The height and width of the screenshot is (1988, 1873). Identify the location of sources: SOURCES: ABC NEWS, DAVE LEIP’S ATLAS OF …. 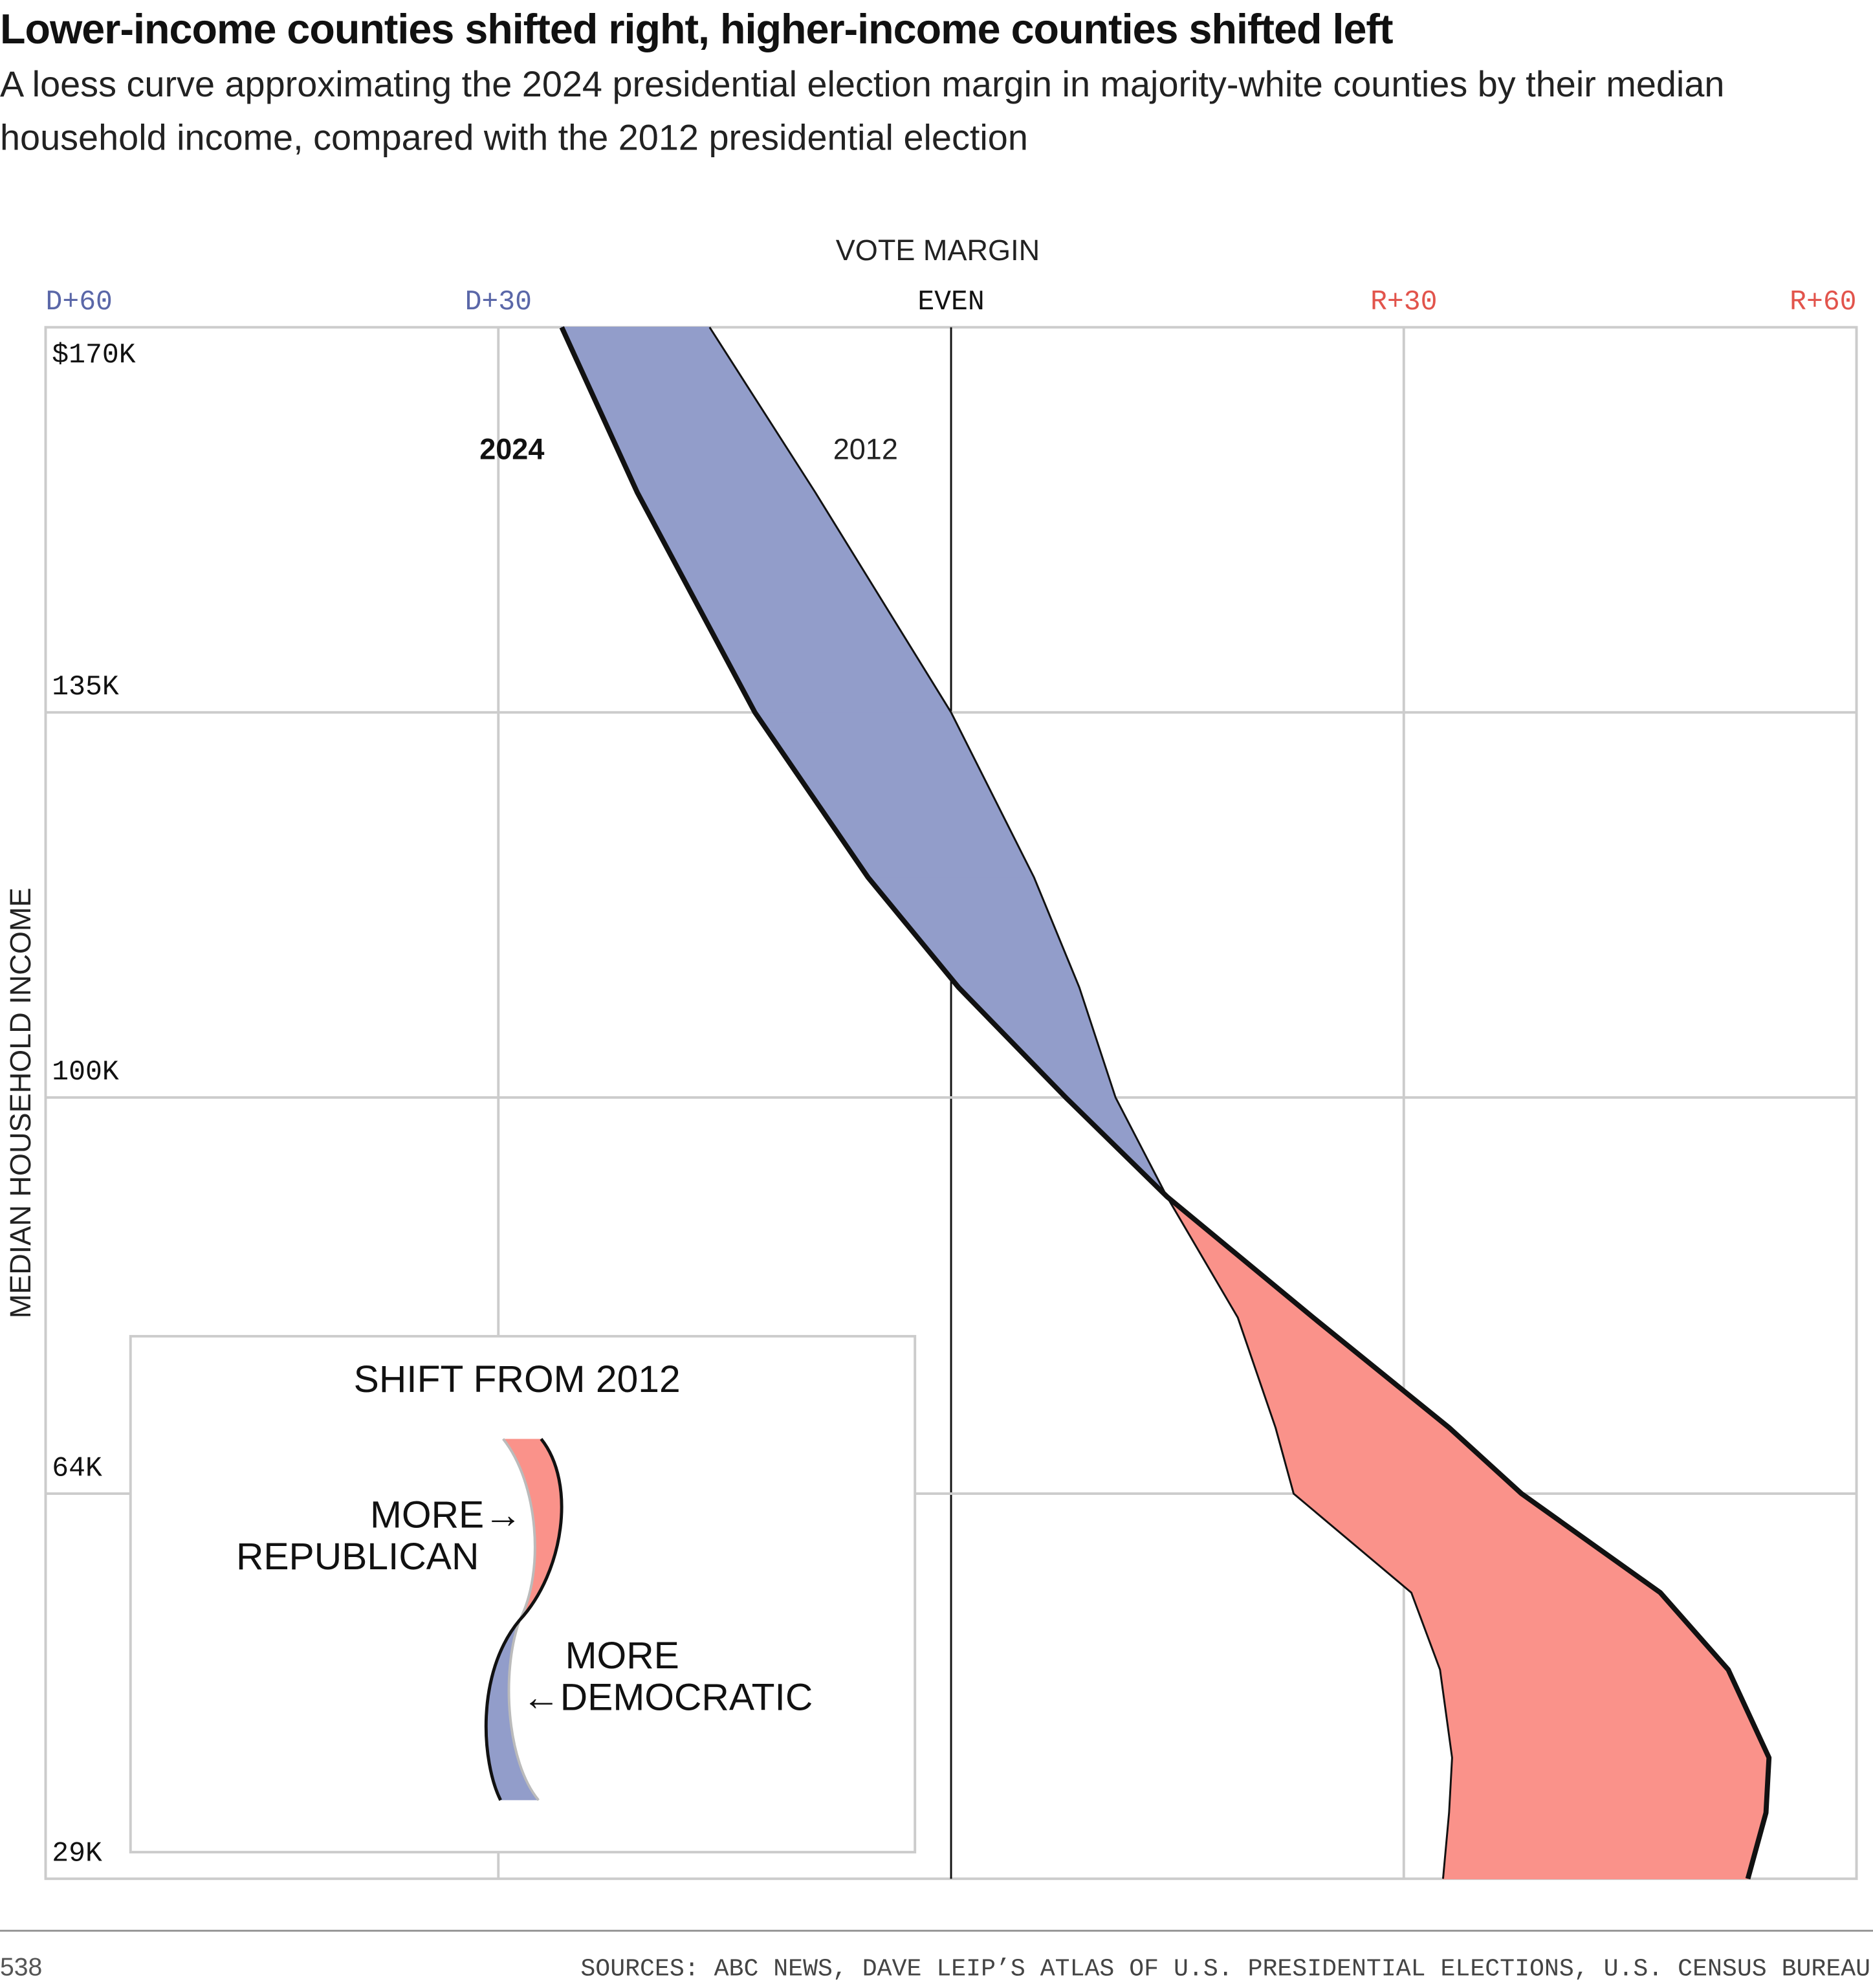
(1225, 1969).